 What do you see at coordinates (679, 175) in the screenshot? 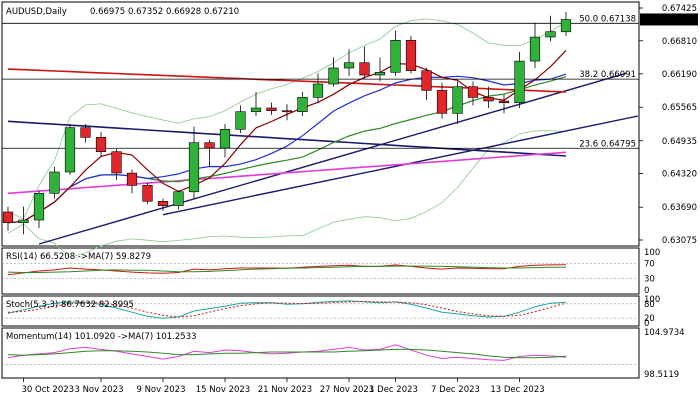
I see `price-tick-label: 0.64320` at bounding box center [679, 175].